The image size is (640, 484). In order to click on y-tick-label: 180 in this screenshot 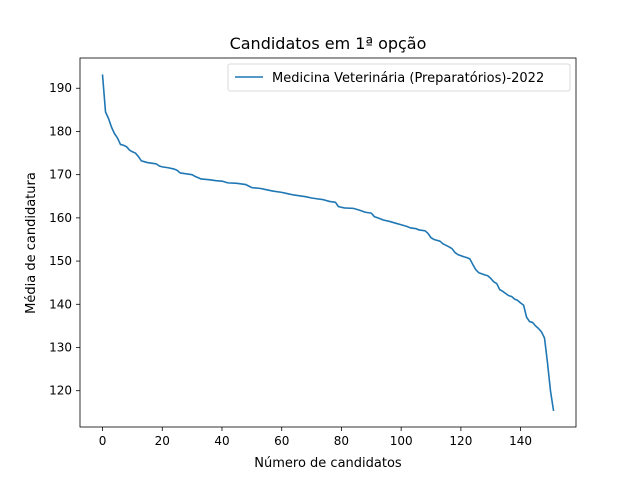, I will do `click(60, 131)`.